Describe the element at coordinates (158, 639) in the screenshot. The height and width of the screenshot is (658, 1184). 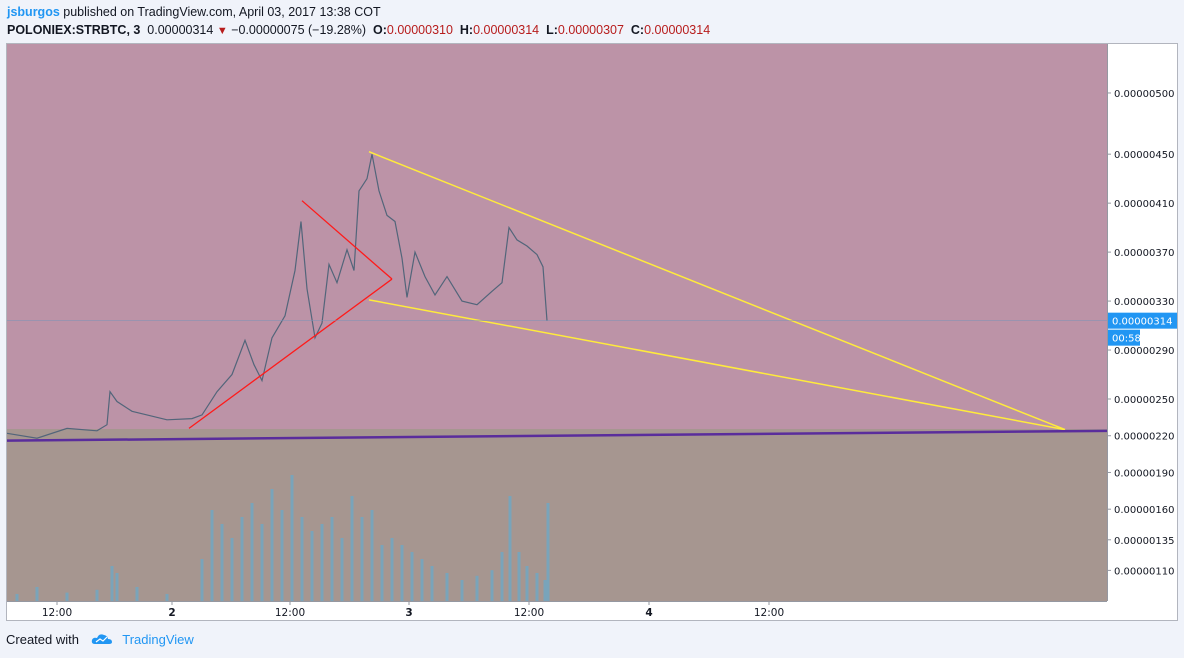
I see `tradingview-link: TradingView` at that location.